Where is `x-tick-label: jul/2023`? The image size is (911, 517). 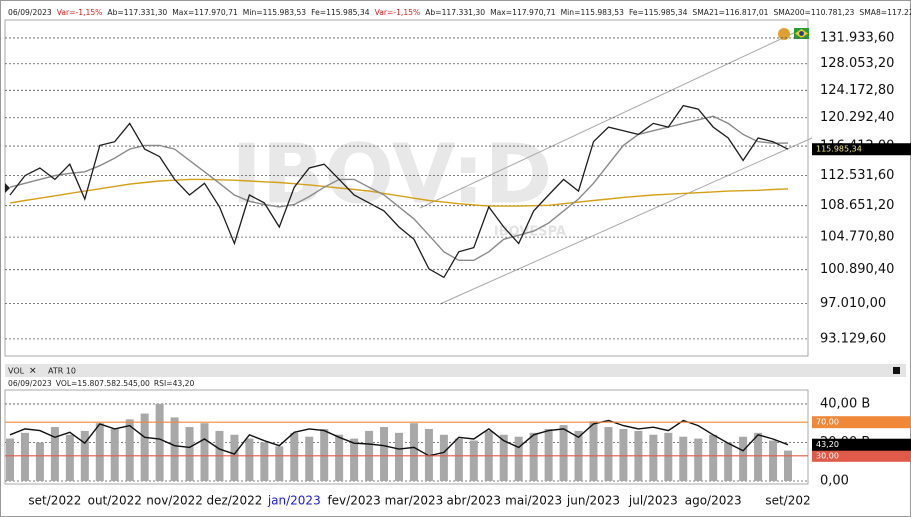 x-tick-label: jul/2023 is located at coordinates (653, 501).